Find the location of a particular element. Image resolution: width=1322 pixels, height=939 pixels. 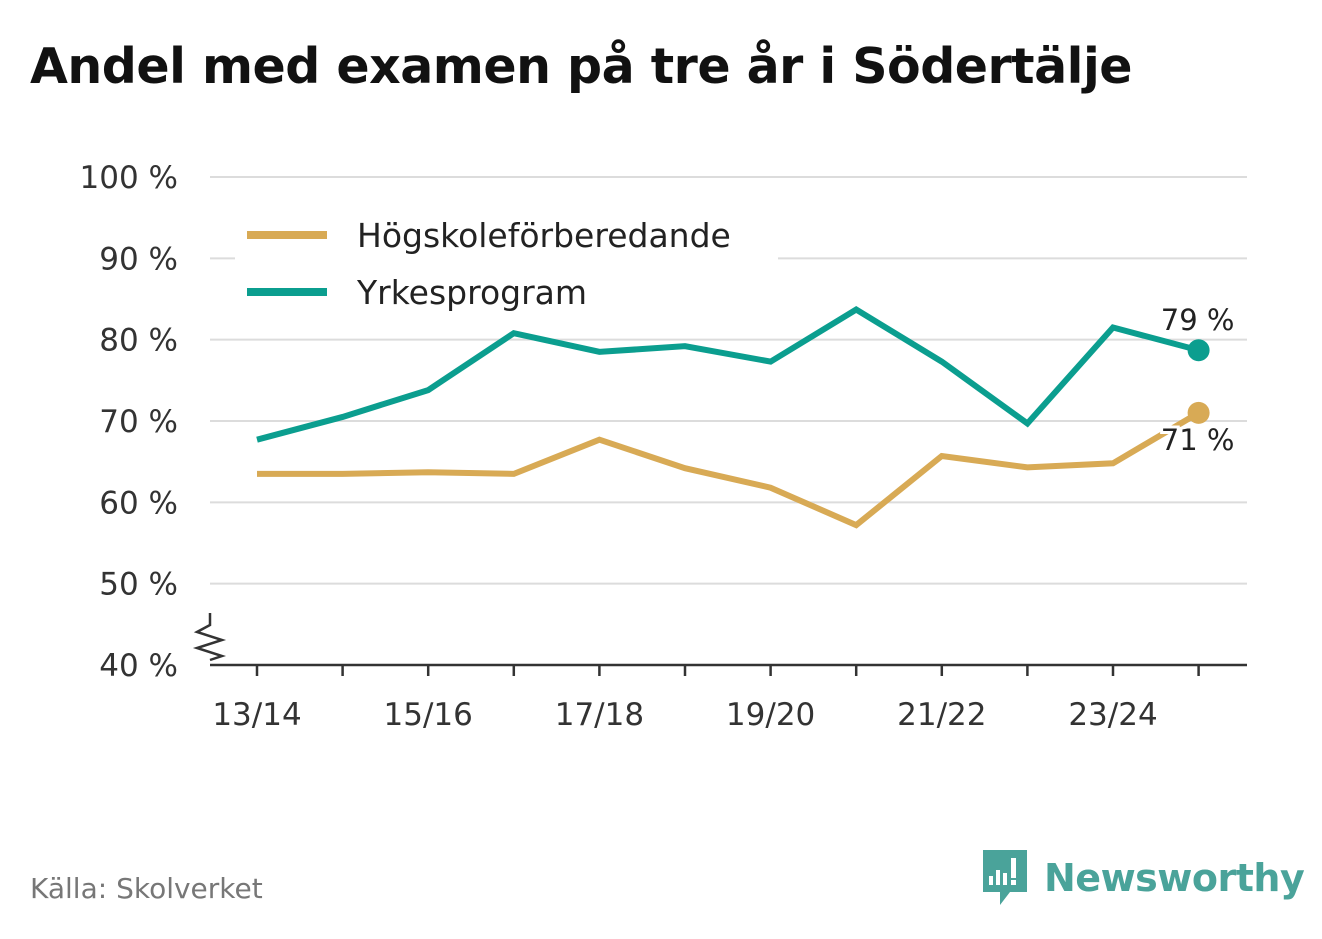

end-value-label-1: 79 % is located at coordinates (1198, 320).